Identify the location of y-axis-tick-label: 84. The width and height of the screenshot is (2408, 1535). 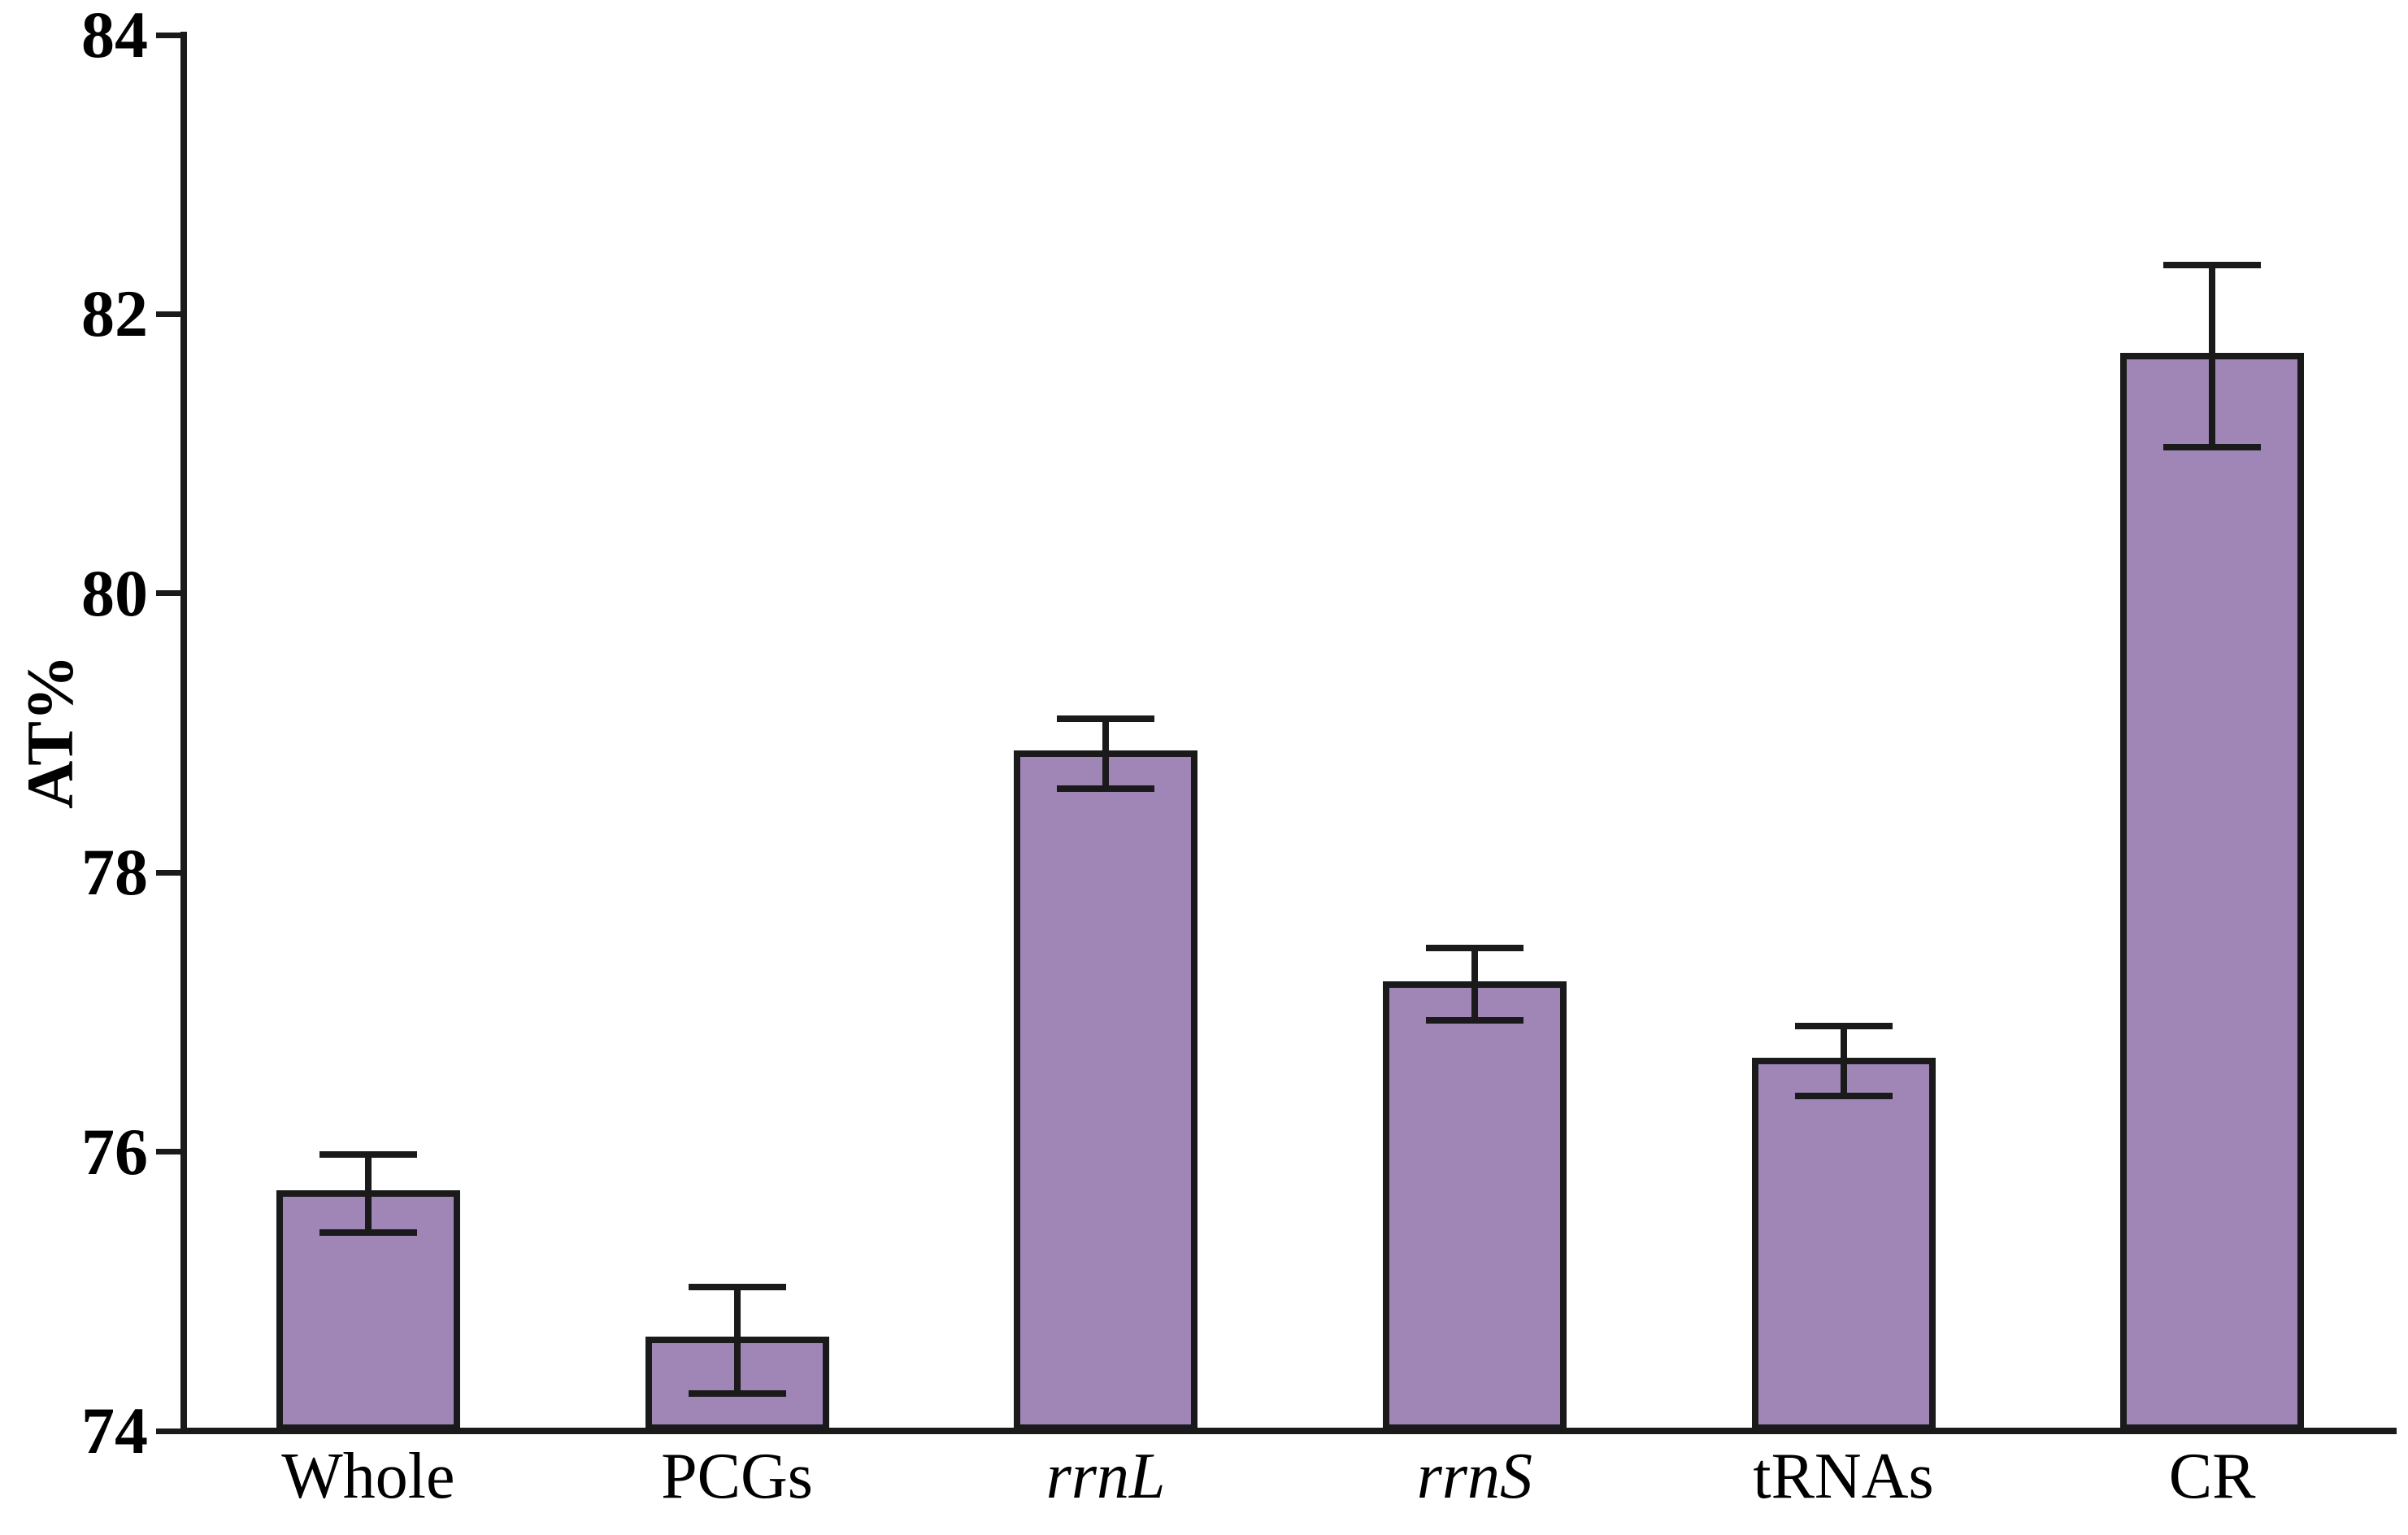
(114, 36).